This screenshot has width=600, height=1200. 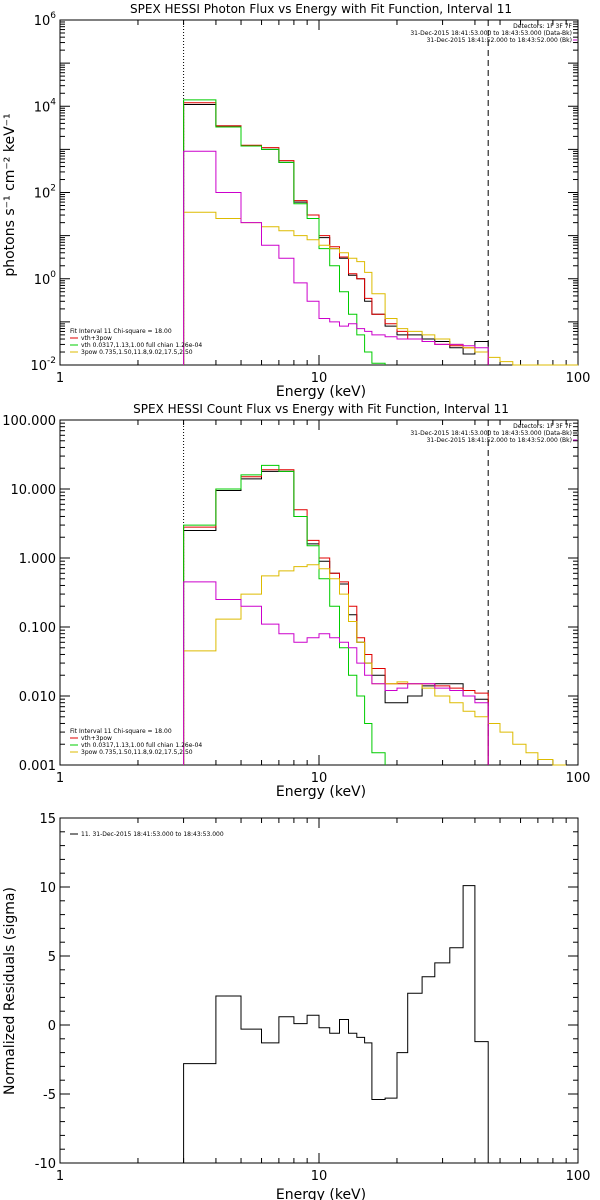 I want to click on photon-flux-series-3pow, so click(x=380, y=288).